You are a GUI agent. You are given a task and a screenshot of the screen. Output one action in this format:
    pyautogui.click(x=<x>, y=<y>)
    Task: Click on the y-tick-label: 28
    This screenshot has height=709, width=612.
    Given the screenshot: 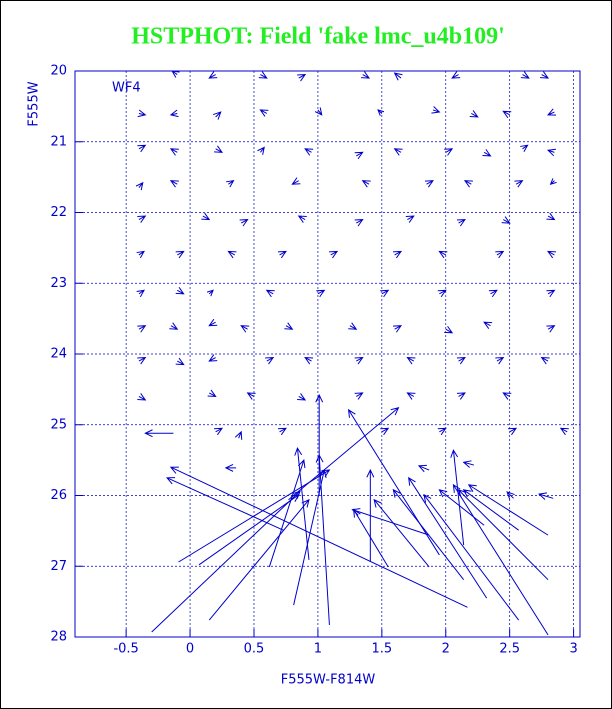 What is the action you would take?
    pyautogui.click(x=58, y=637)
    